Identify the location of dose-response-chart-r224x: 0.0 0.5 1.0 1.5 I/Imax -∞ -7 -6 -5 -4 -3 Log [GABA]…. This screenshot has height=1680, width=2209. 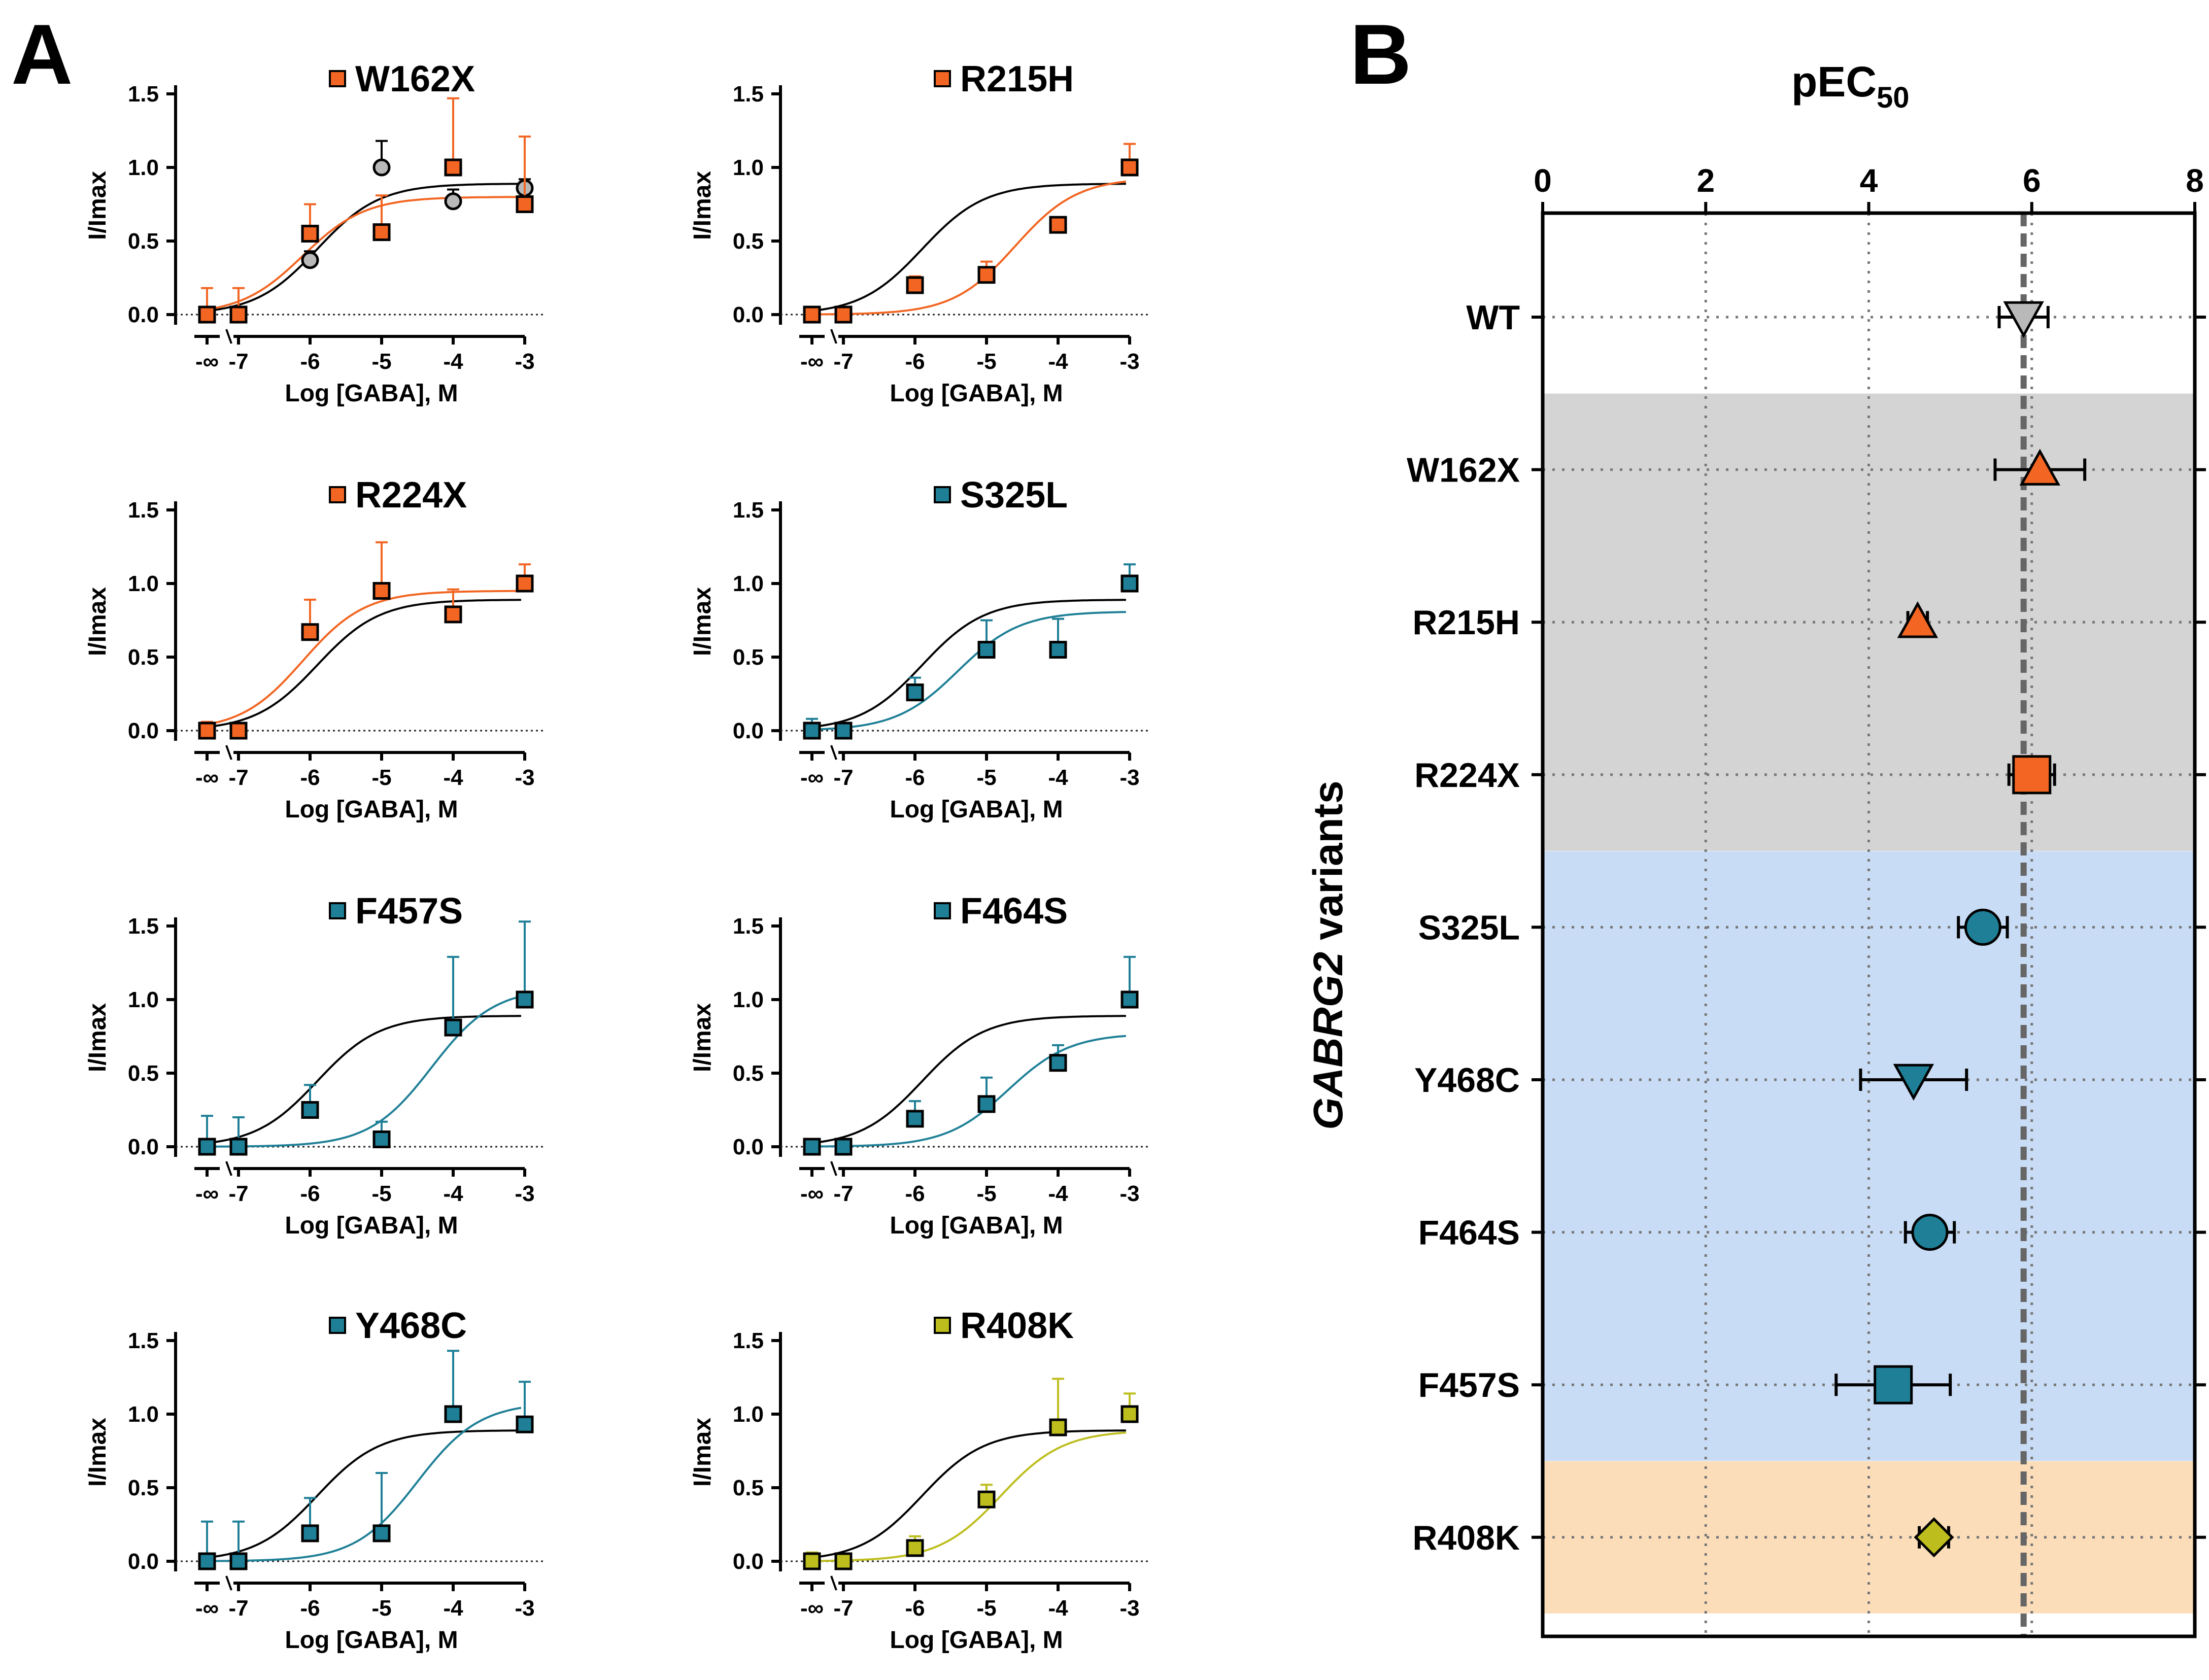
(314, 649).